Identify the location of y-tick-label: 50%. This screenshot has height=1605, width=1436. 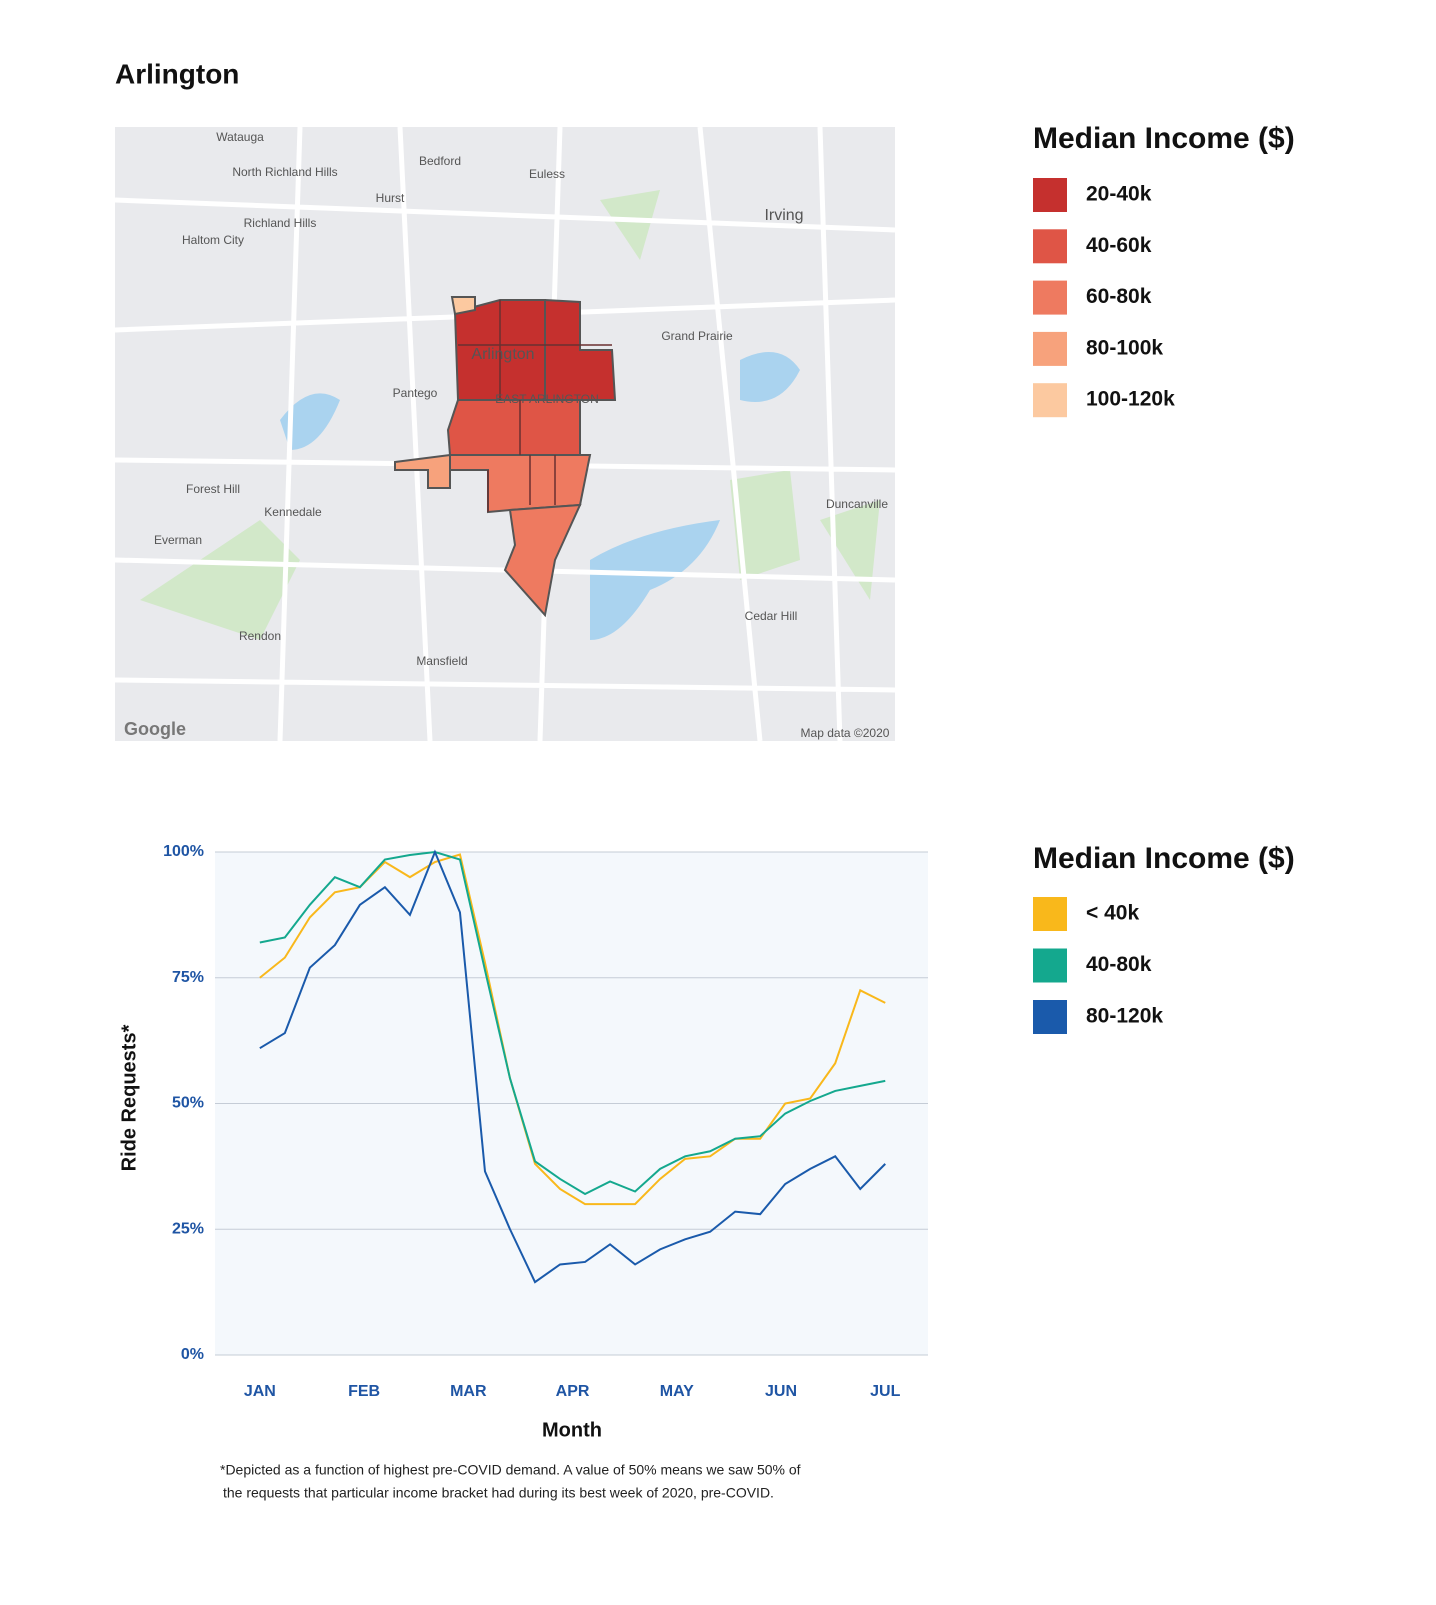
(188, 1103).